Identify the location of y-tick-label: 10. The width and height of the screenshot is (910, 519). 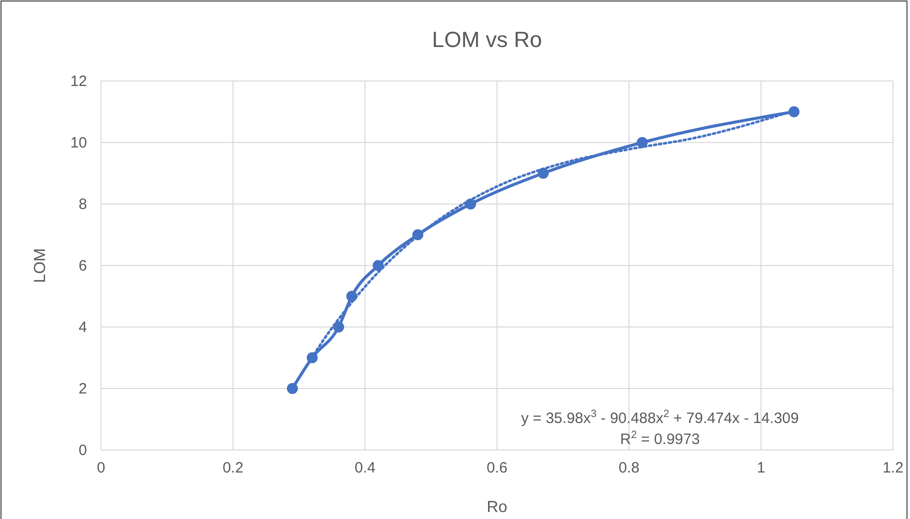
(78, 143).